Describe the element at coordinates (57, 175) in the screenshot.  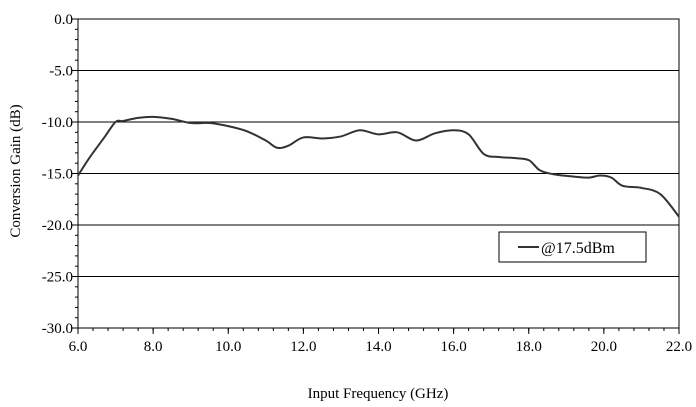
I see `y-tick-label: -15.0` at that location.